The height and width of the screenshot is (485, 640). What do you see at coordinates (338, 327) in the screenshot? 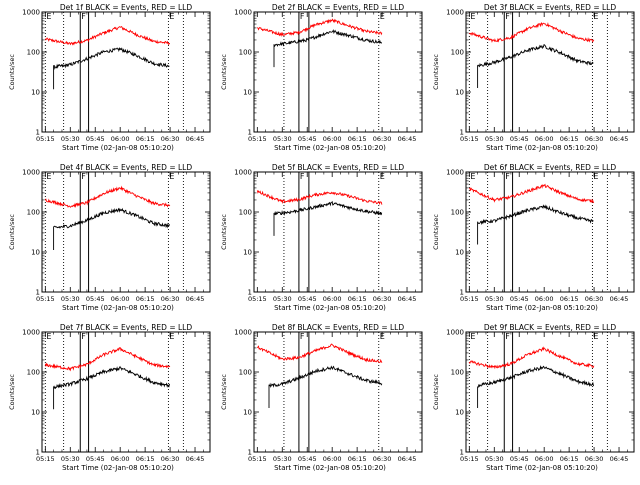
I see `chart-title: Det 8f BLACK = Events, RED = LLD` at bounding box center [338, 327].